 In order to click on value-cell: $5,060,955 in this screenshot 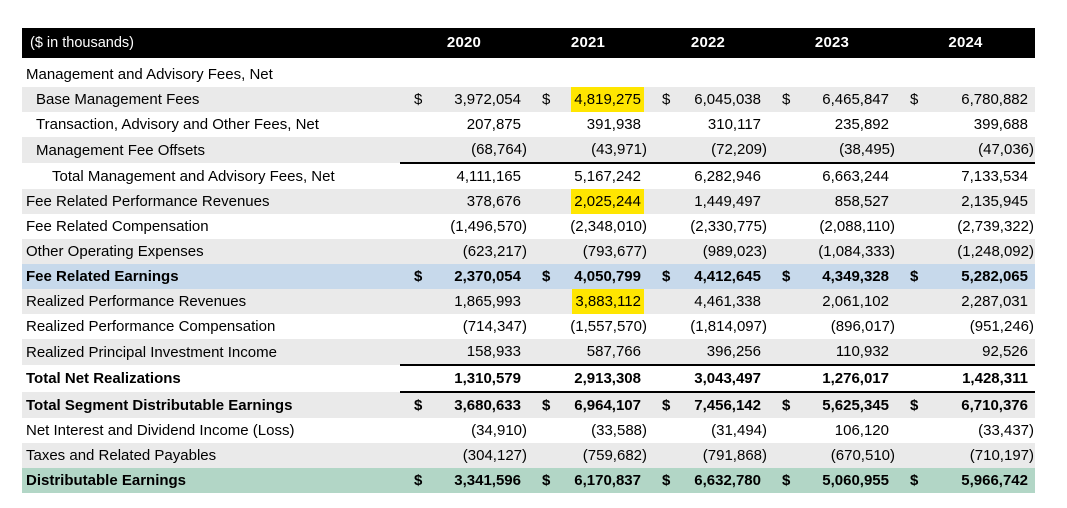, I will do `click(832, 480)`.